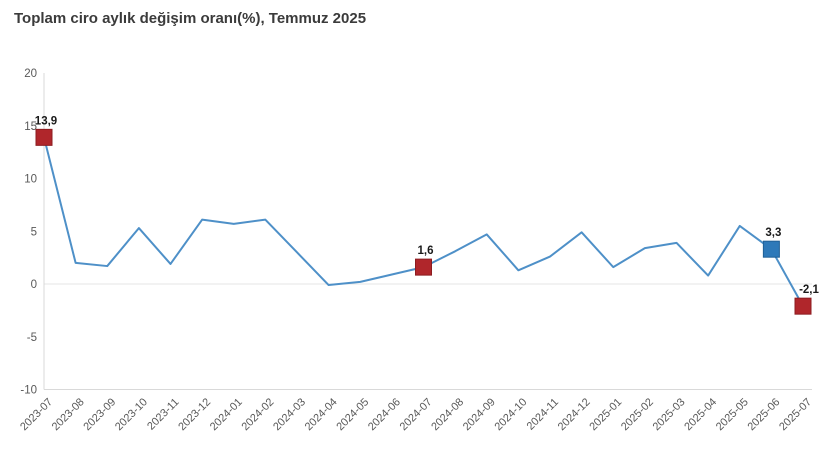  Describe the element at coordinates (163, 414) in the screenshot. I see `x-axis-tick-label: 2023-11` at that location.